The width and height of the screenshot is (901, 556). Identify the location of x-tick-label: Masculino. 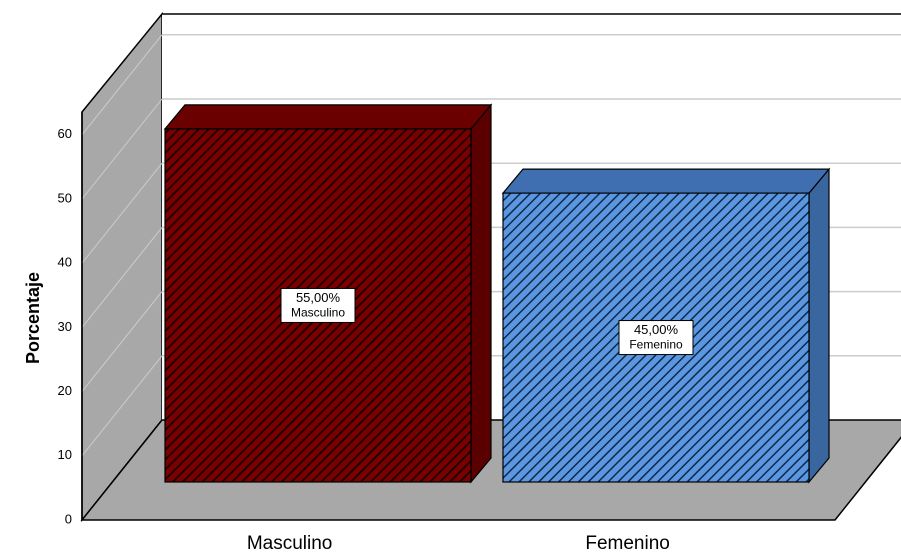
(290, 543).